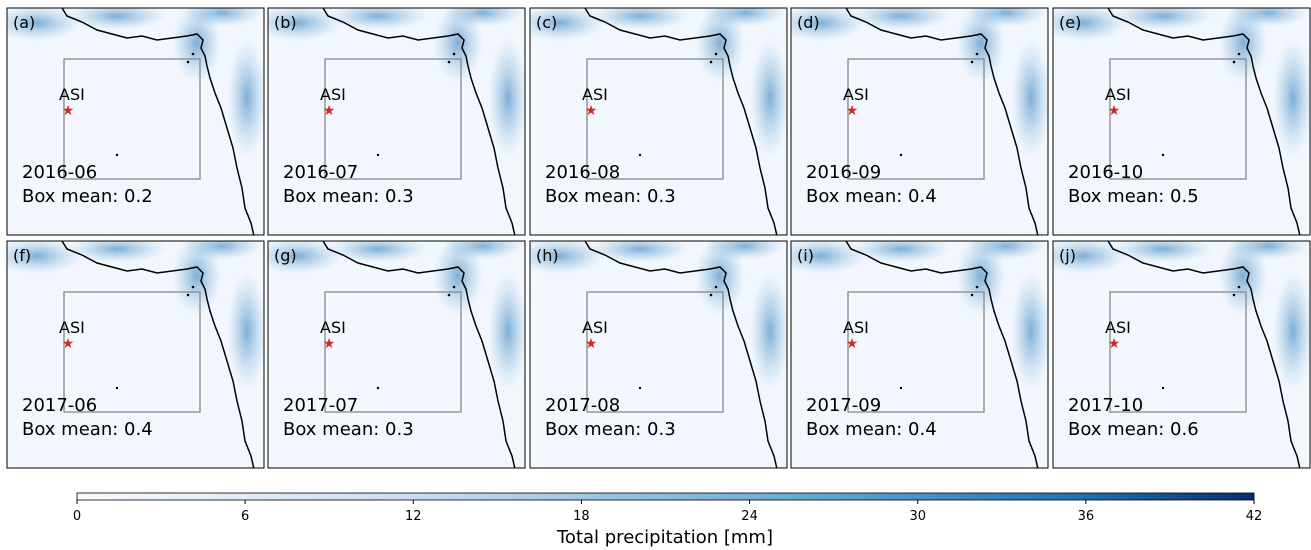  I want to click on colorbar-tick-label: 42, so click(1254, 516).